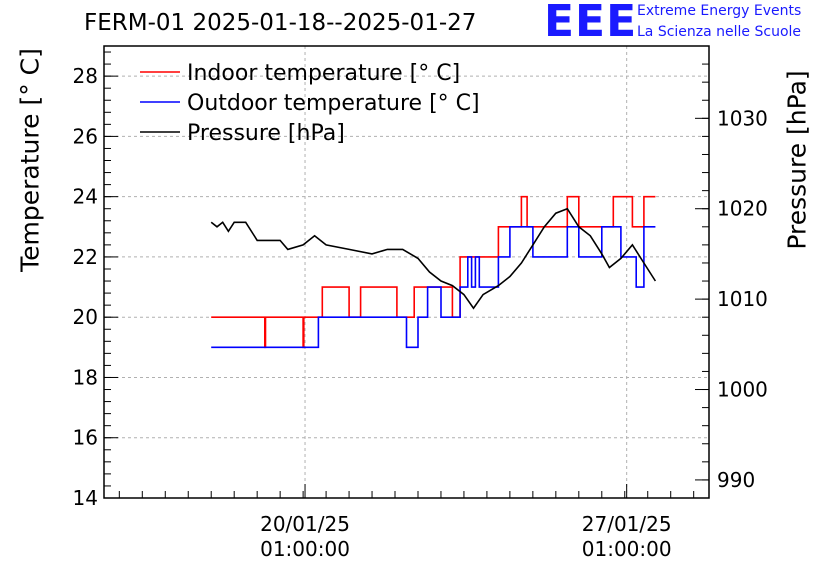 Image resolution: width=836 pixels, height=572 pixels. Describe the element at coordinates (85, 257) in the screenshot. I see `y-tick-label: 22` at that location.